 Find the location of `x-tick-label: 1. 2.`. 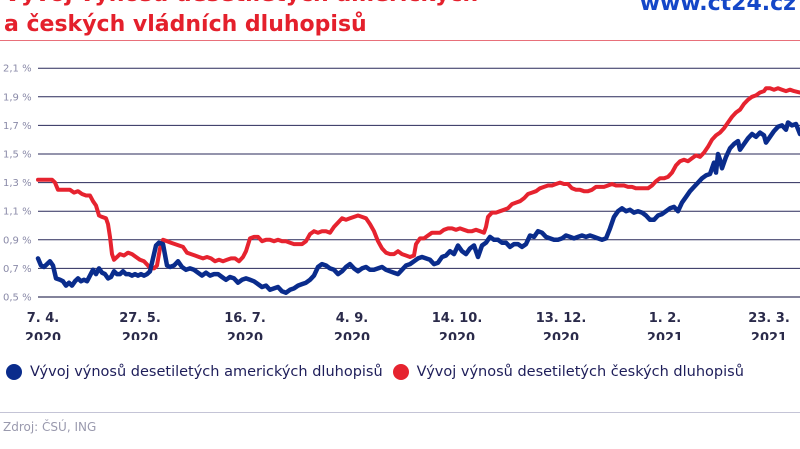

x-tick-label: 1. 2. is located at coordinates (665, 318).